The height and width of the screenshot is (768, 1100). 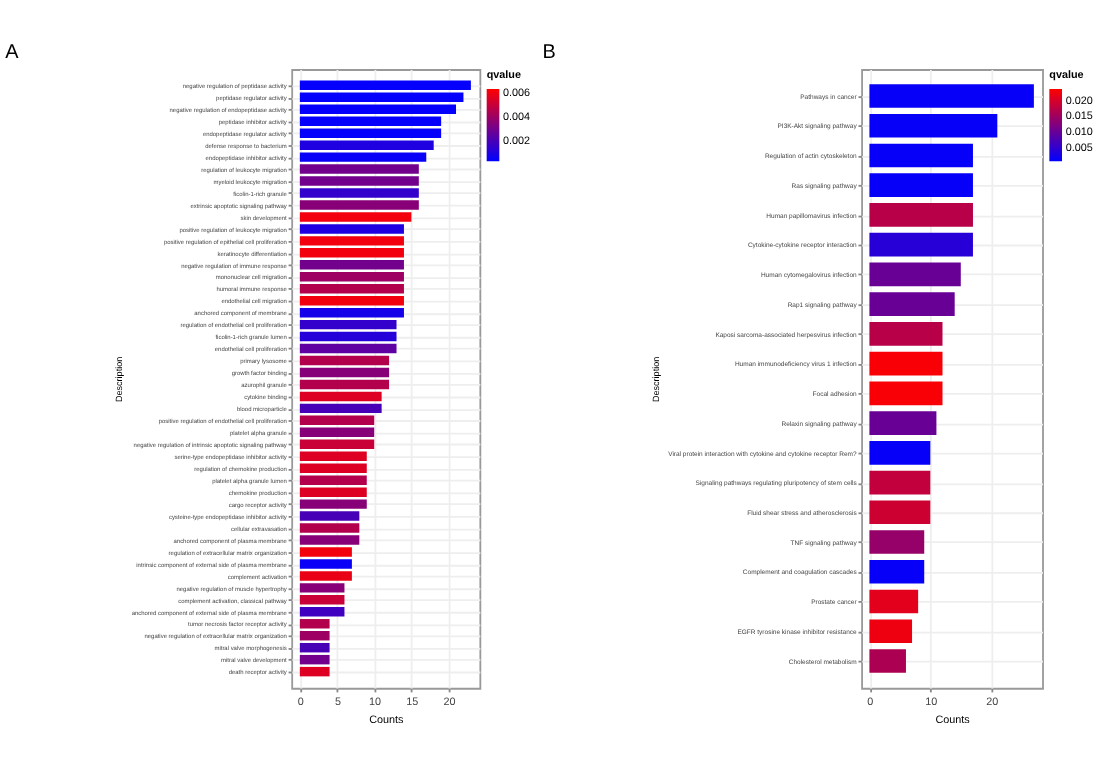 What do you see at coordinates (549, 53) in the screenshot?
I see `text: B` at bounding box center [549, 53].